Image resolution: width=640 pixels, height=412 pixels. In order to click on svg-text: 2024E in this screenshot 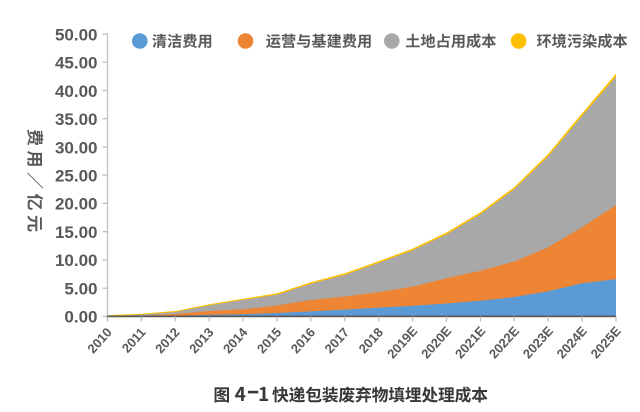, I will do `click(572, 342)`.